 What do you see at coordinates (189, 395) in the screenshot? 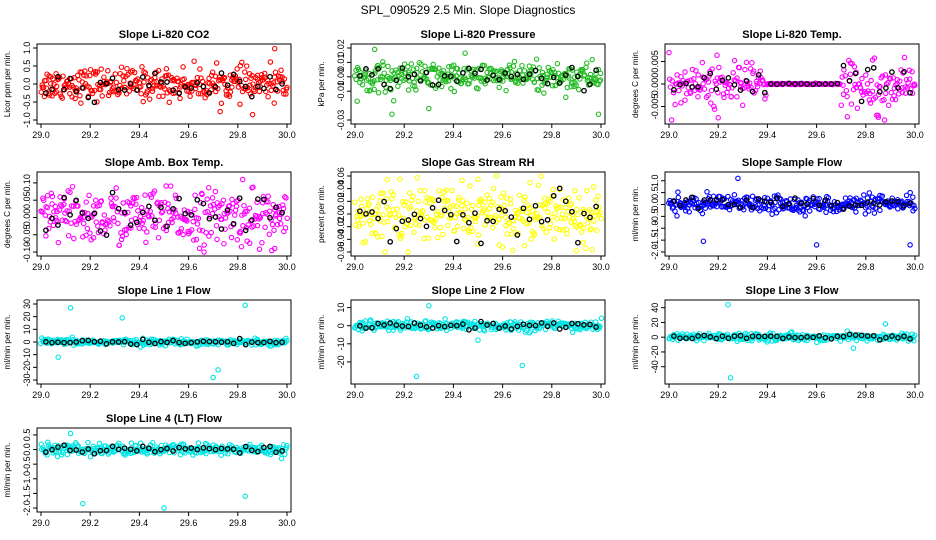
I see `x-tick-label: 29.6` at bounding box center [189, 395].